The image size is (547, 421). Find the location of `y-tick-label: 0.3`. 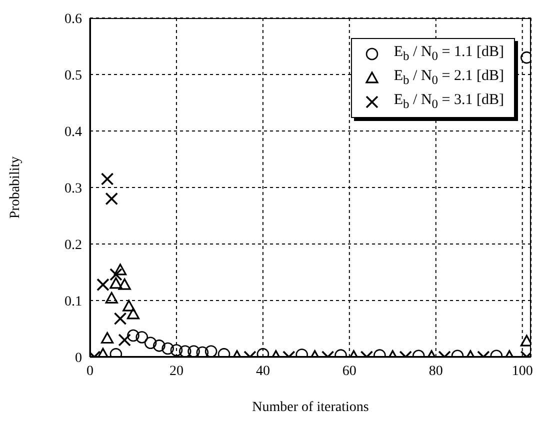

y-tick-label: 0.3 is located at coordinates (73, 188).